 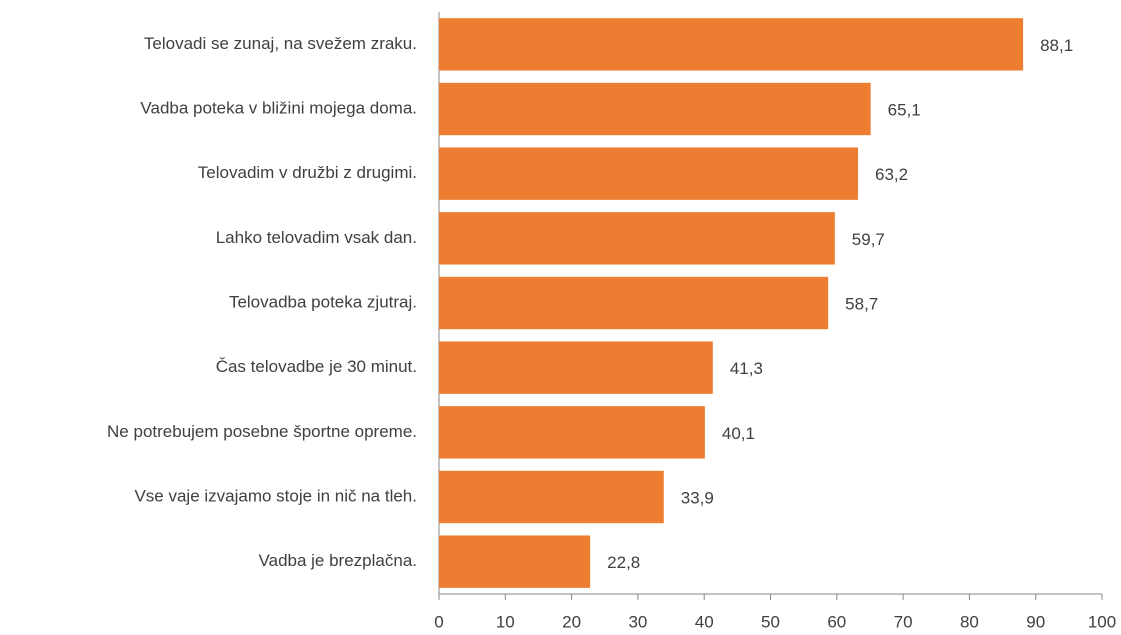 What do you see at coordinates (307, 172) in the screenshot?
I see `y-tick-label: Telovadim v družbi z drugimi.` at bounding box center [307, 172].